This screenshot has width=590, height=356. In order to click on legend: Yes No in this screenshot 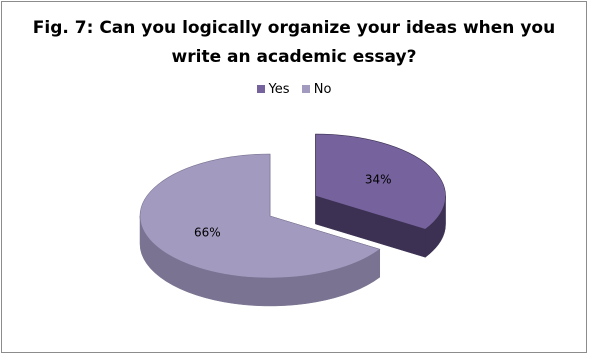, I will do `click(294, 89)`.